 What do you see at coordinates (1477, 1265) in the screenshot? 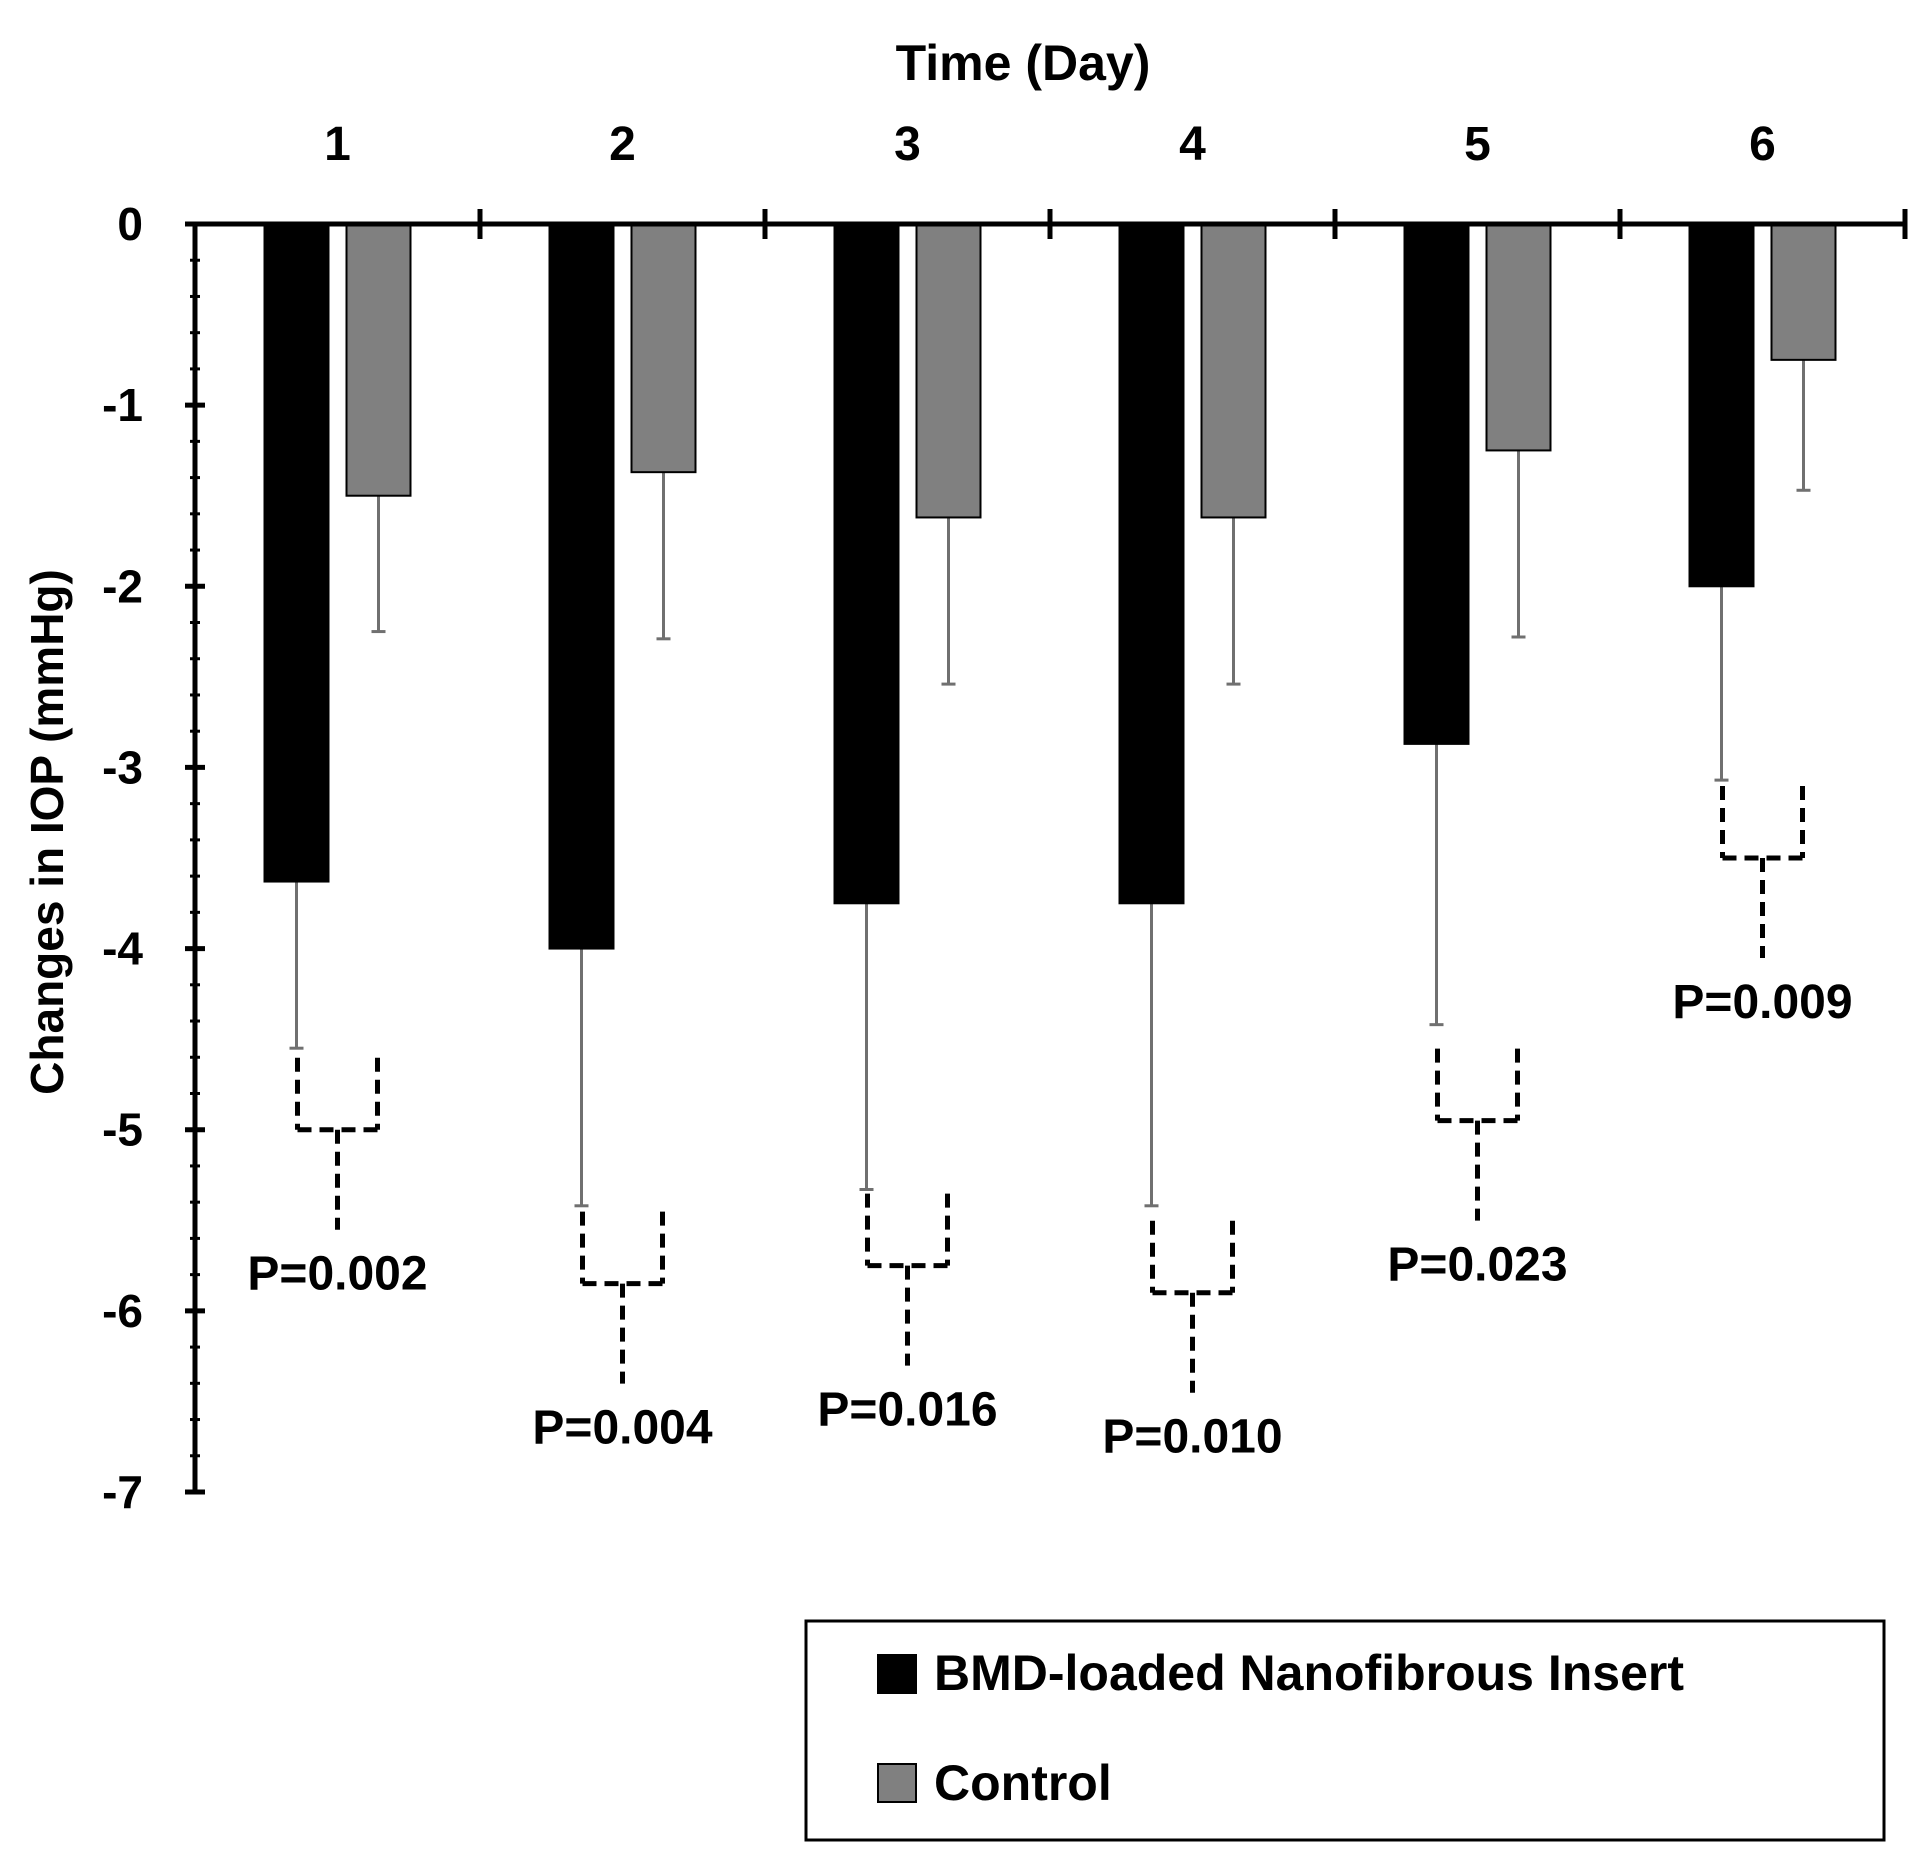
I see `p-value-label-day-5: P=0.023` at bounding box center [1477, 1265].